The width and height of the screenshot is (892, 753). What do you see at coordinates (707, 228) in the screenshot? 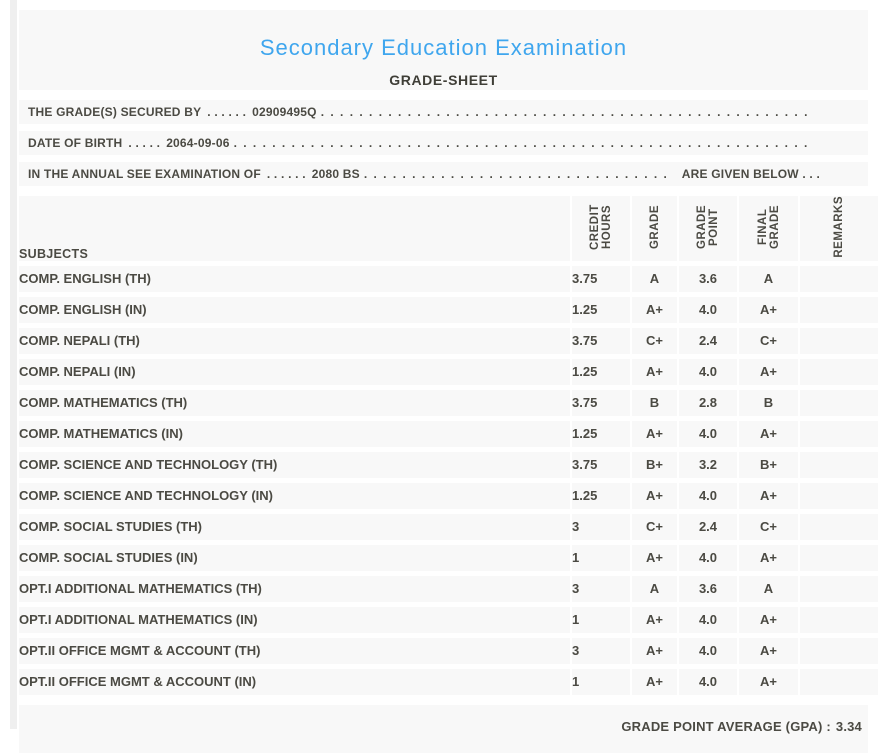
I see `column-header-grade-point: GRADE POINT` at bounding box center [707, 228].